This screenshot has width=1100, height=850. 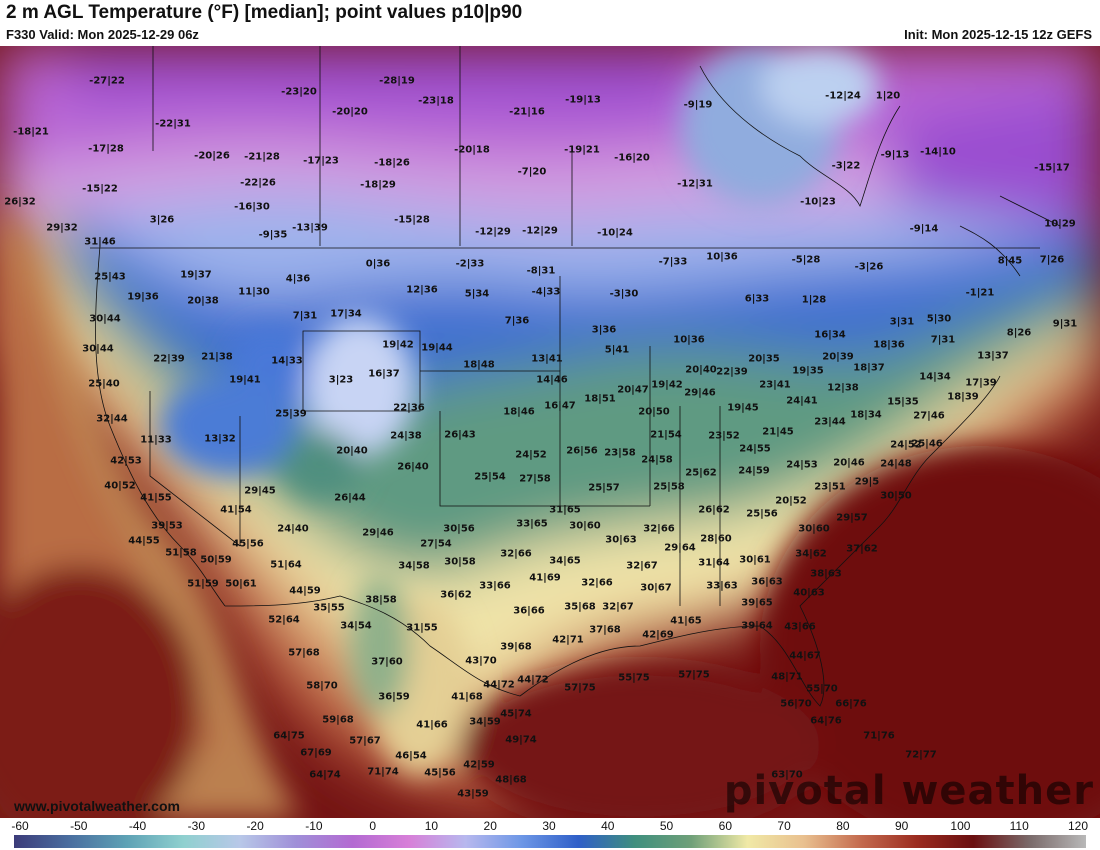 I want to click on point-value: -12|31, so click(x=695, y=184).